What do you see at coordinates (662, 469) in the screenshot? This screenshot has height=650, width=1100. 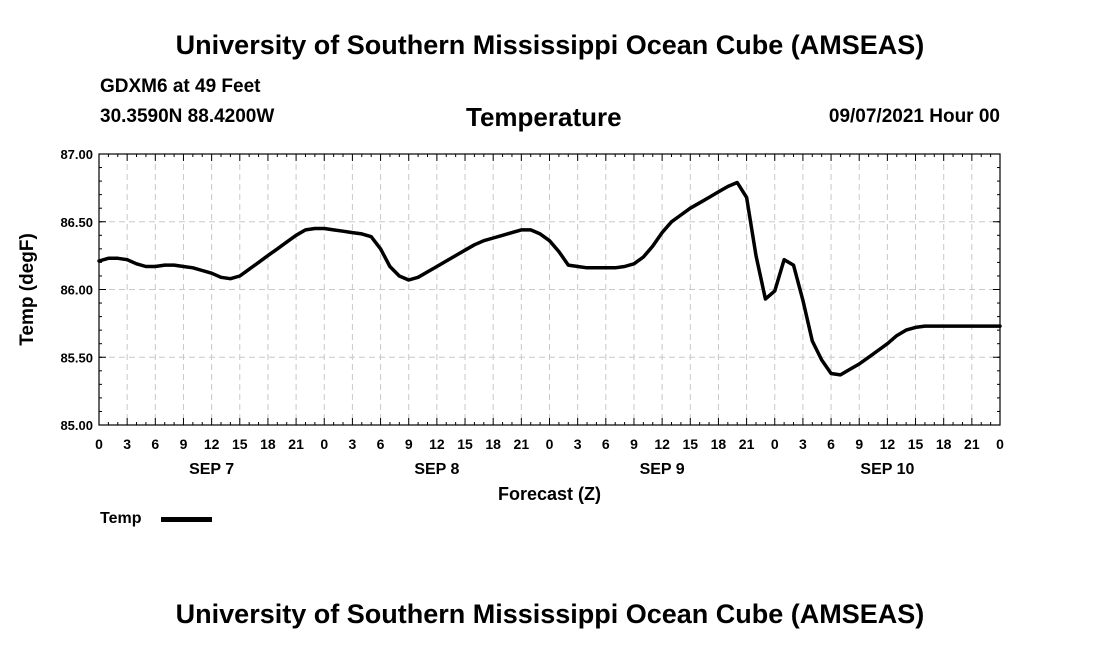 I see `day-label: SEP 9` at bounding box center [662, 469].